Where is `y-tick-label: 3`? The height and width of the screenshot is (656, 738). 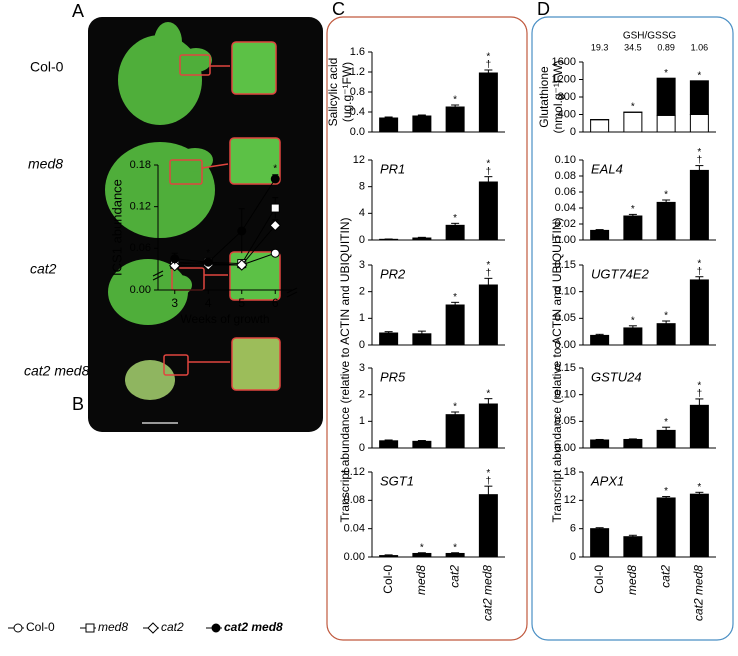
y-tick-label: 3 is located at coordinates (362, 265).